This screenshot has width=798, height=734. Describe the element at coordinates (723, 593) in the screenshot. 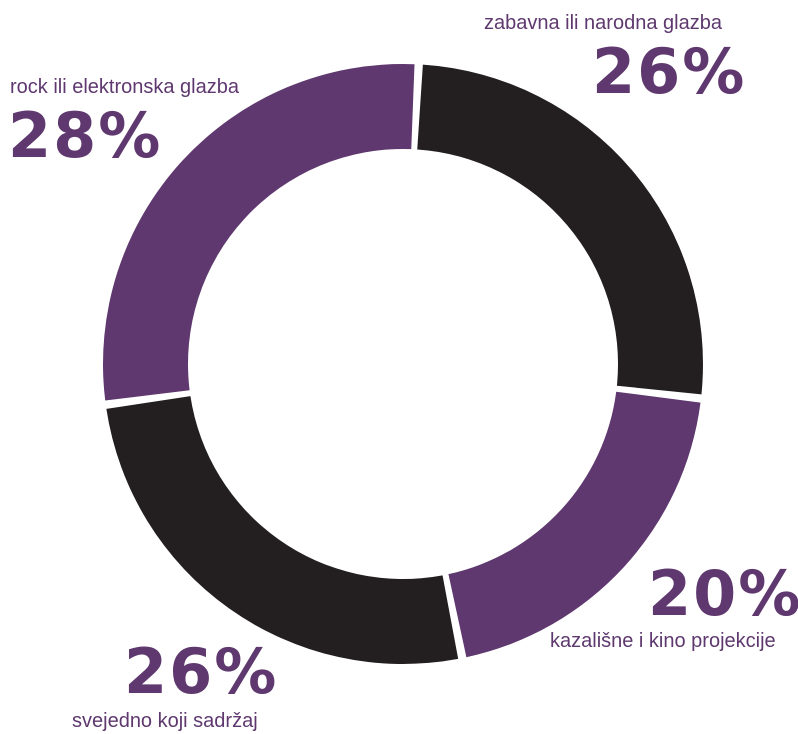

I see `percent-kazalisne: 20%` at that location.